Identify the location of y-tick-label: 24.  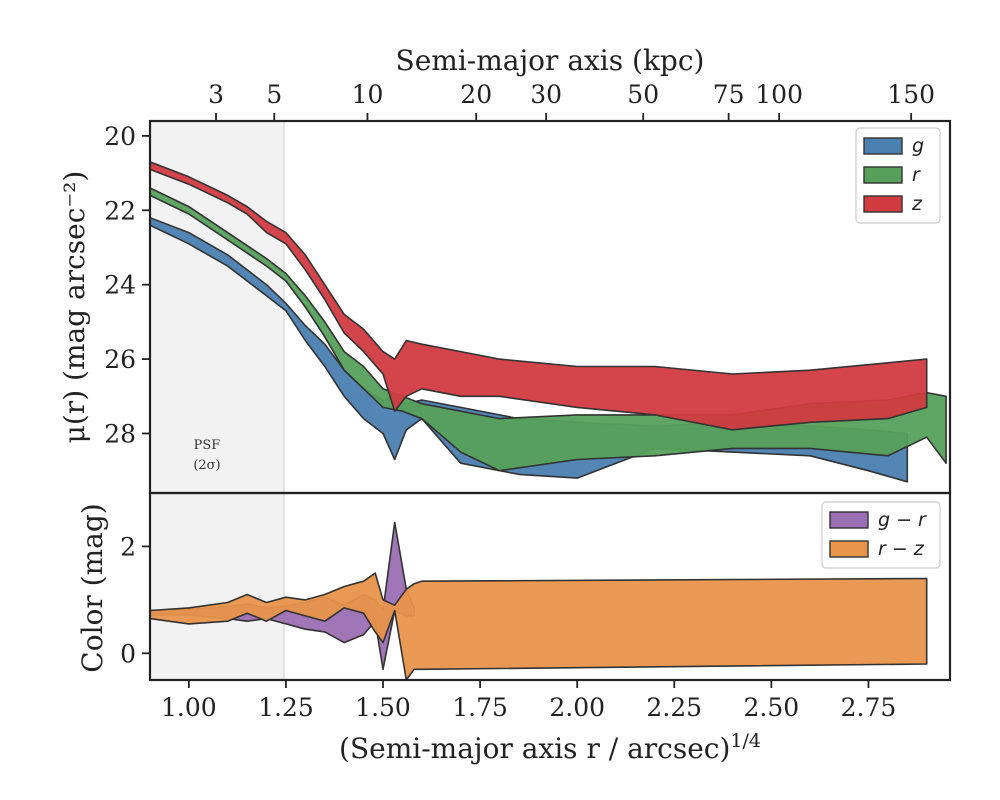
(120, 285).